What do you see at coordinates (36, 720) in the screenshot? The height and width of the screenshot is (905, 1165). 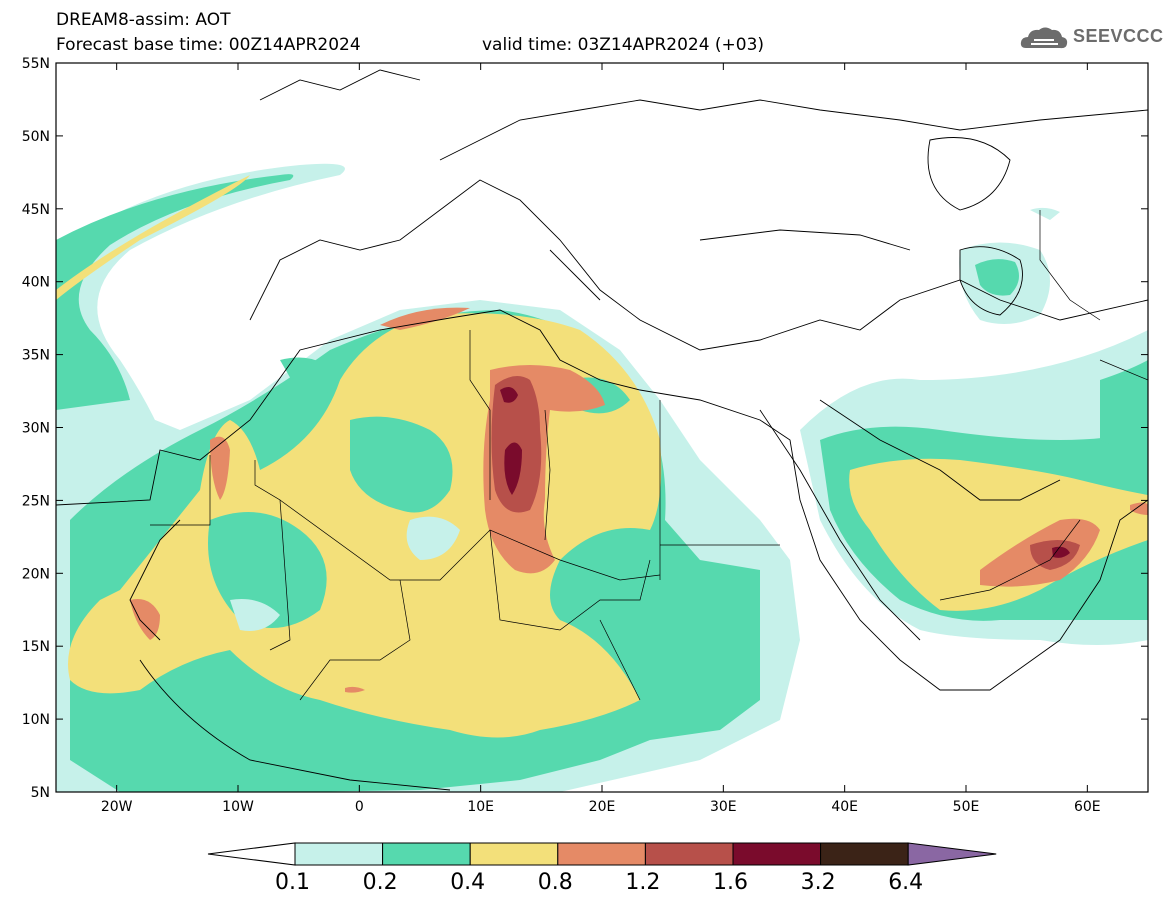 I see `lat-tick-label: 10N` at bounding box center [36, 720].